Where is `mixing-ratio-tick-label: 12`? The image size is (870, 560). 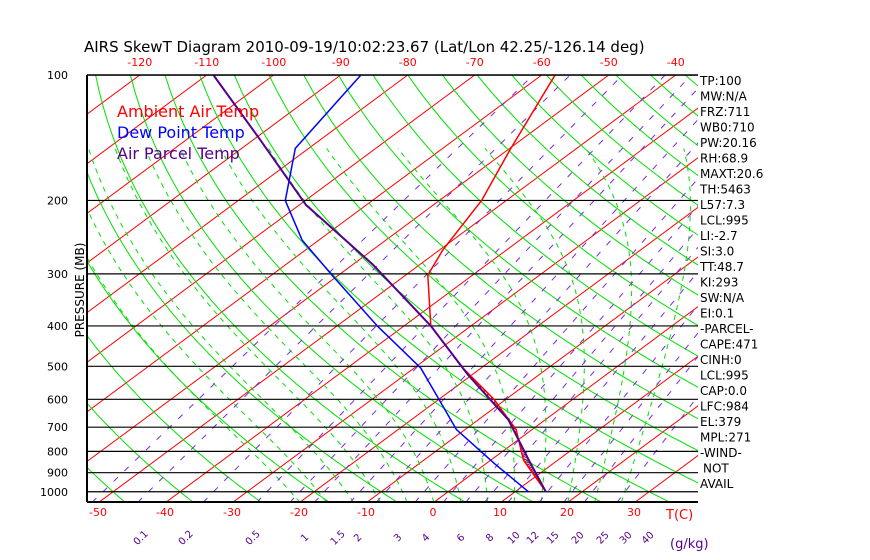 mixing-ratio-tick-label: 12 is located at coordinates (533, 538).